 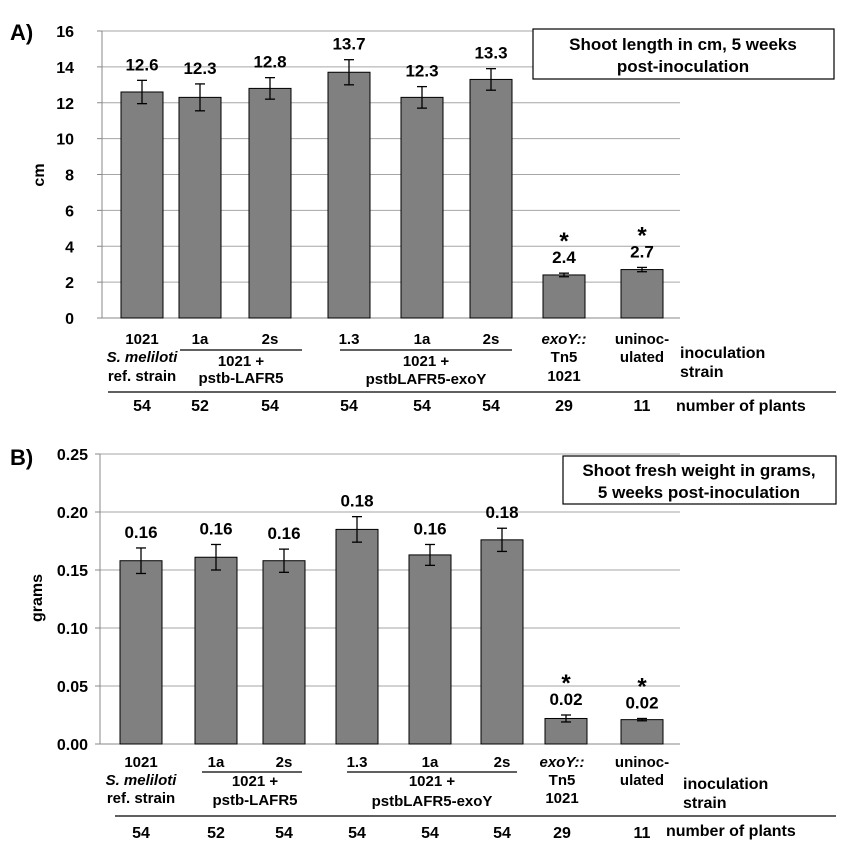 I want to click on panel-a-label: A), so click(x=21, y=32).